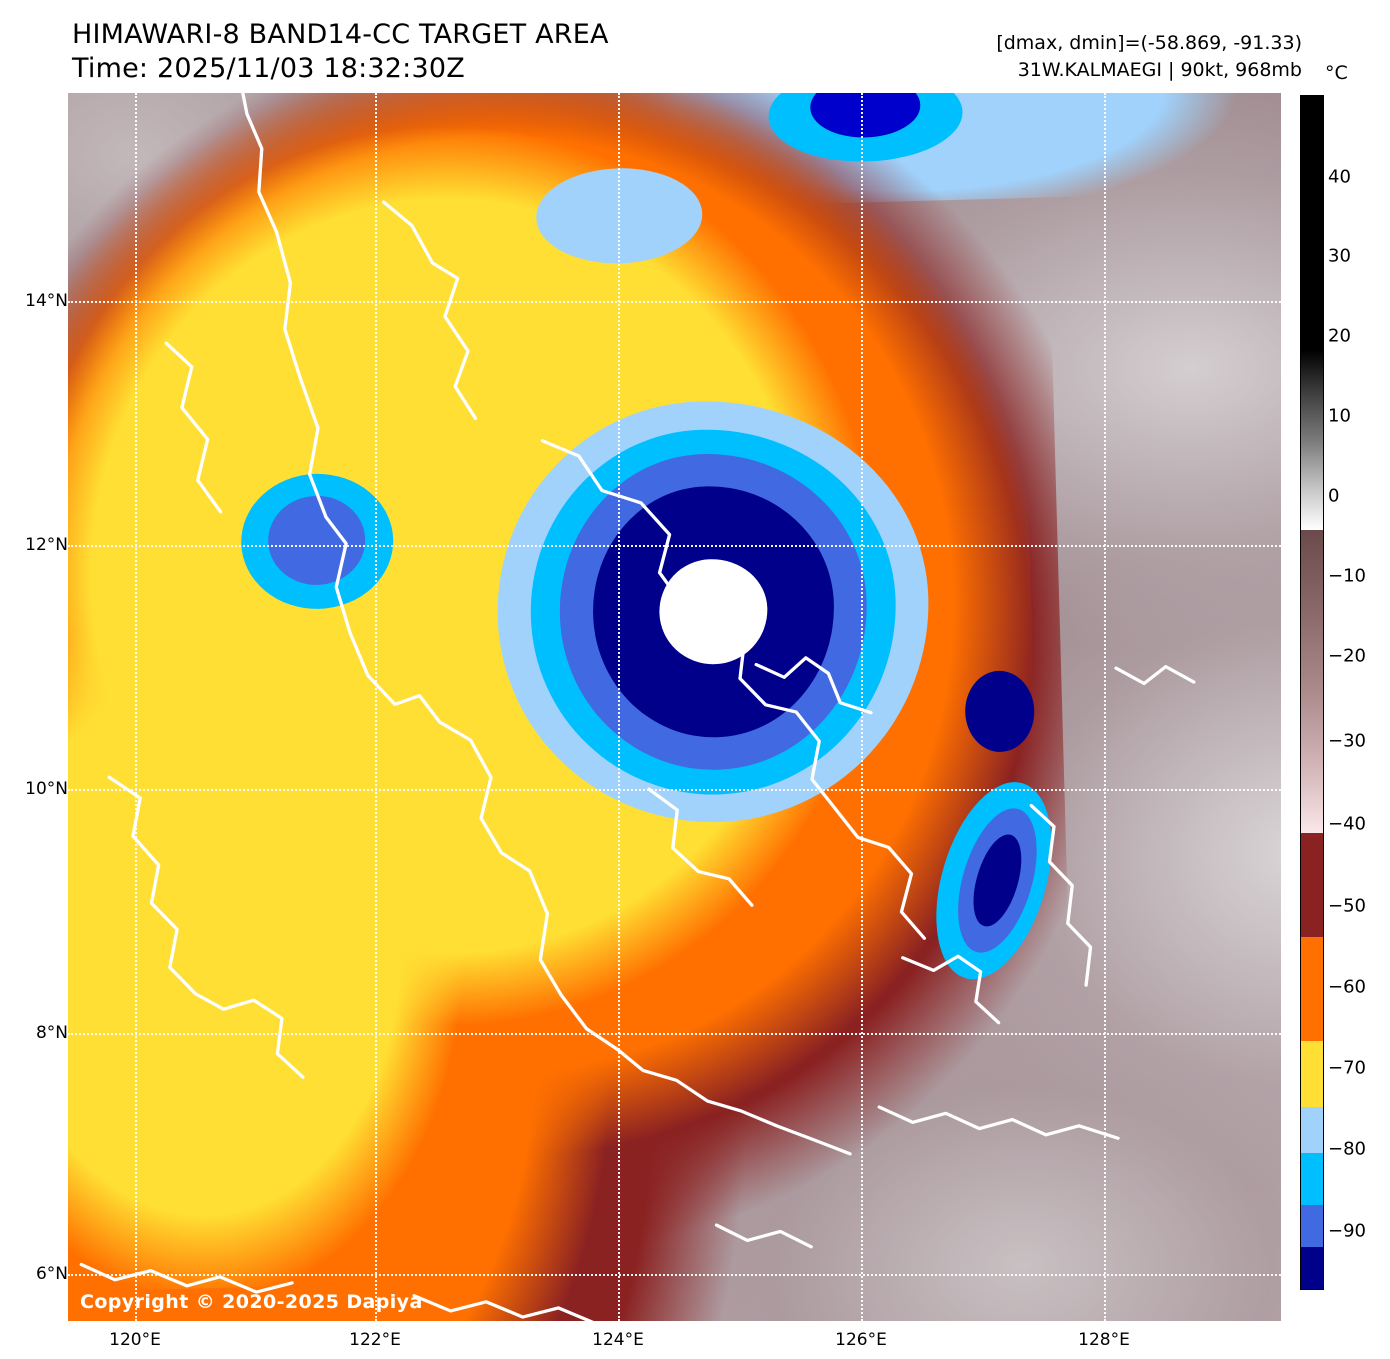 The image size is (1390, 1359). What do you see at coordinates (1312, 1179) in the screenshot?
I see `colorbar-segment-cyan` at bounding box center [1312, 1179].